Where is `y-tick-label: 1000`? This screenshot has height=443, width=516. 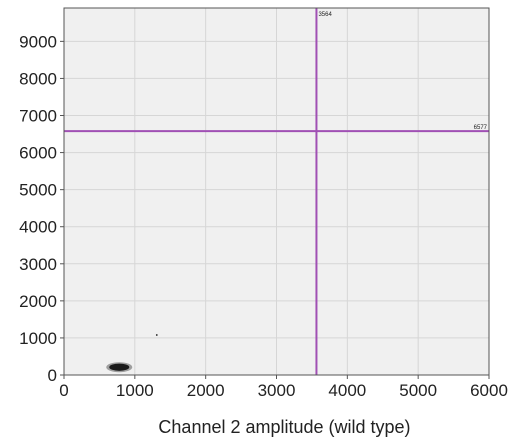
y-tick-label: 1000 is located at coordinates (38, 338).